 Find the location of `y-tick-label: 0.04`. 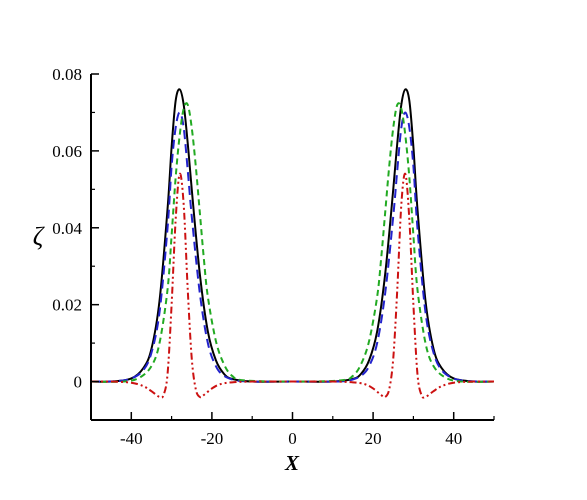

y-tick-label: 0.04 is located at coordinates (67, 228).